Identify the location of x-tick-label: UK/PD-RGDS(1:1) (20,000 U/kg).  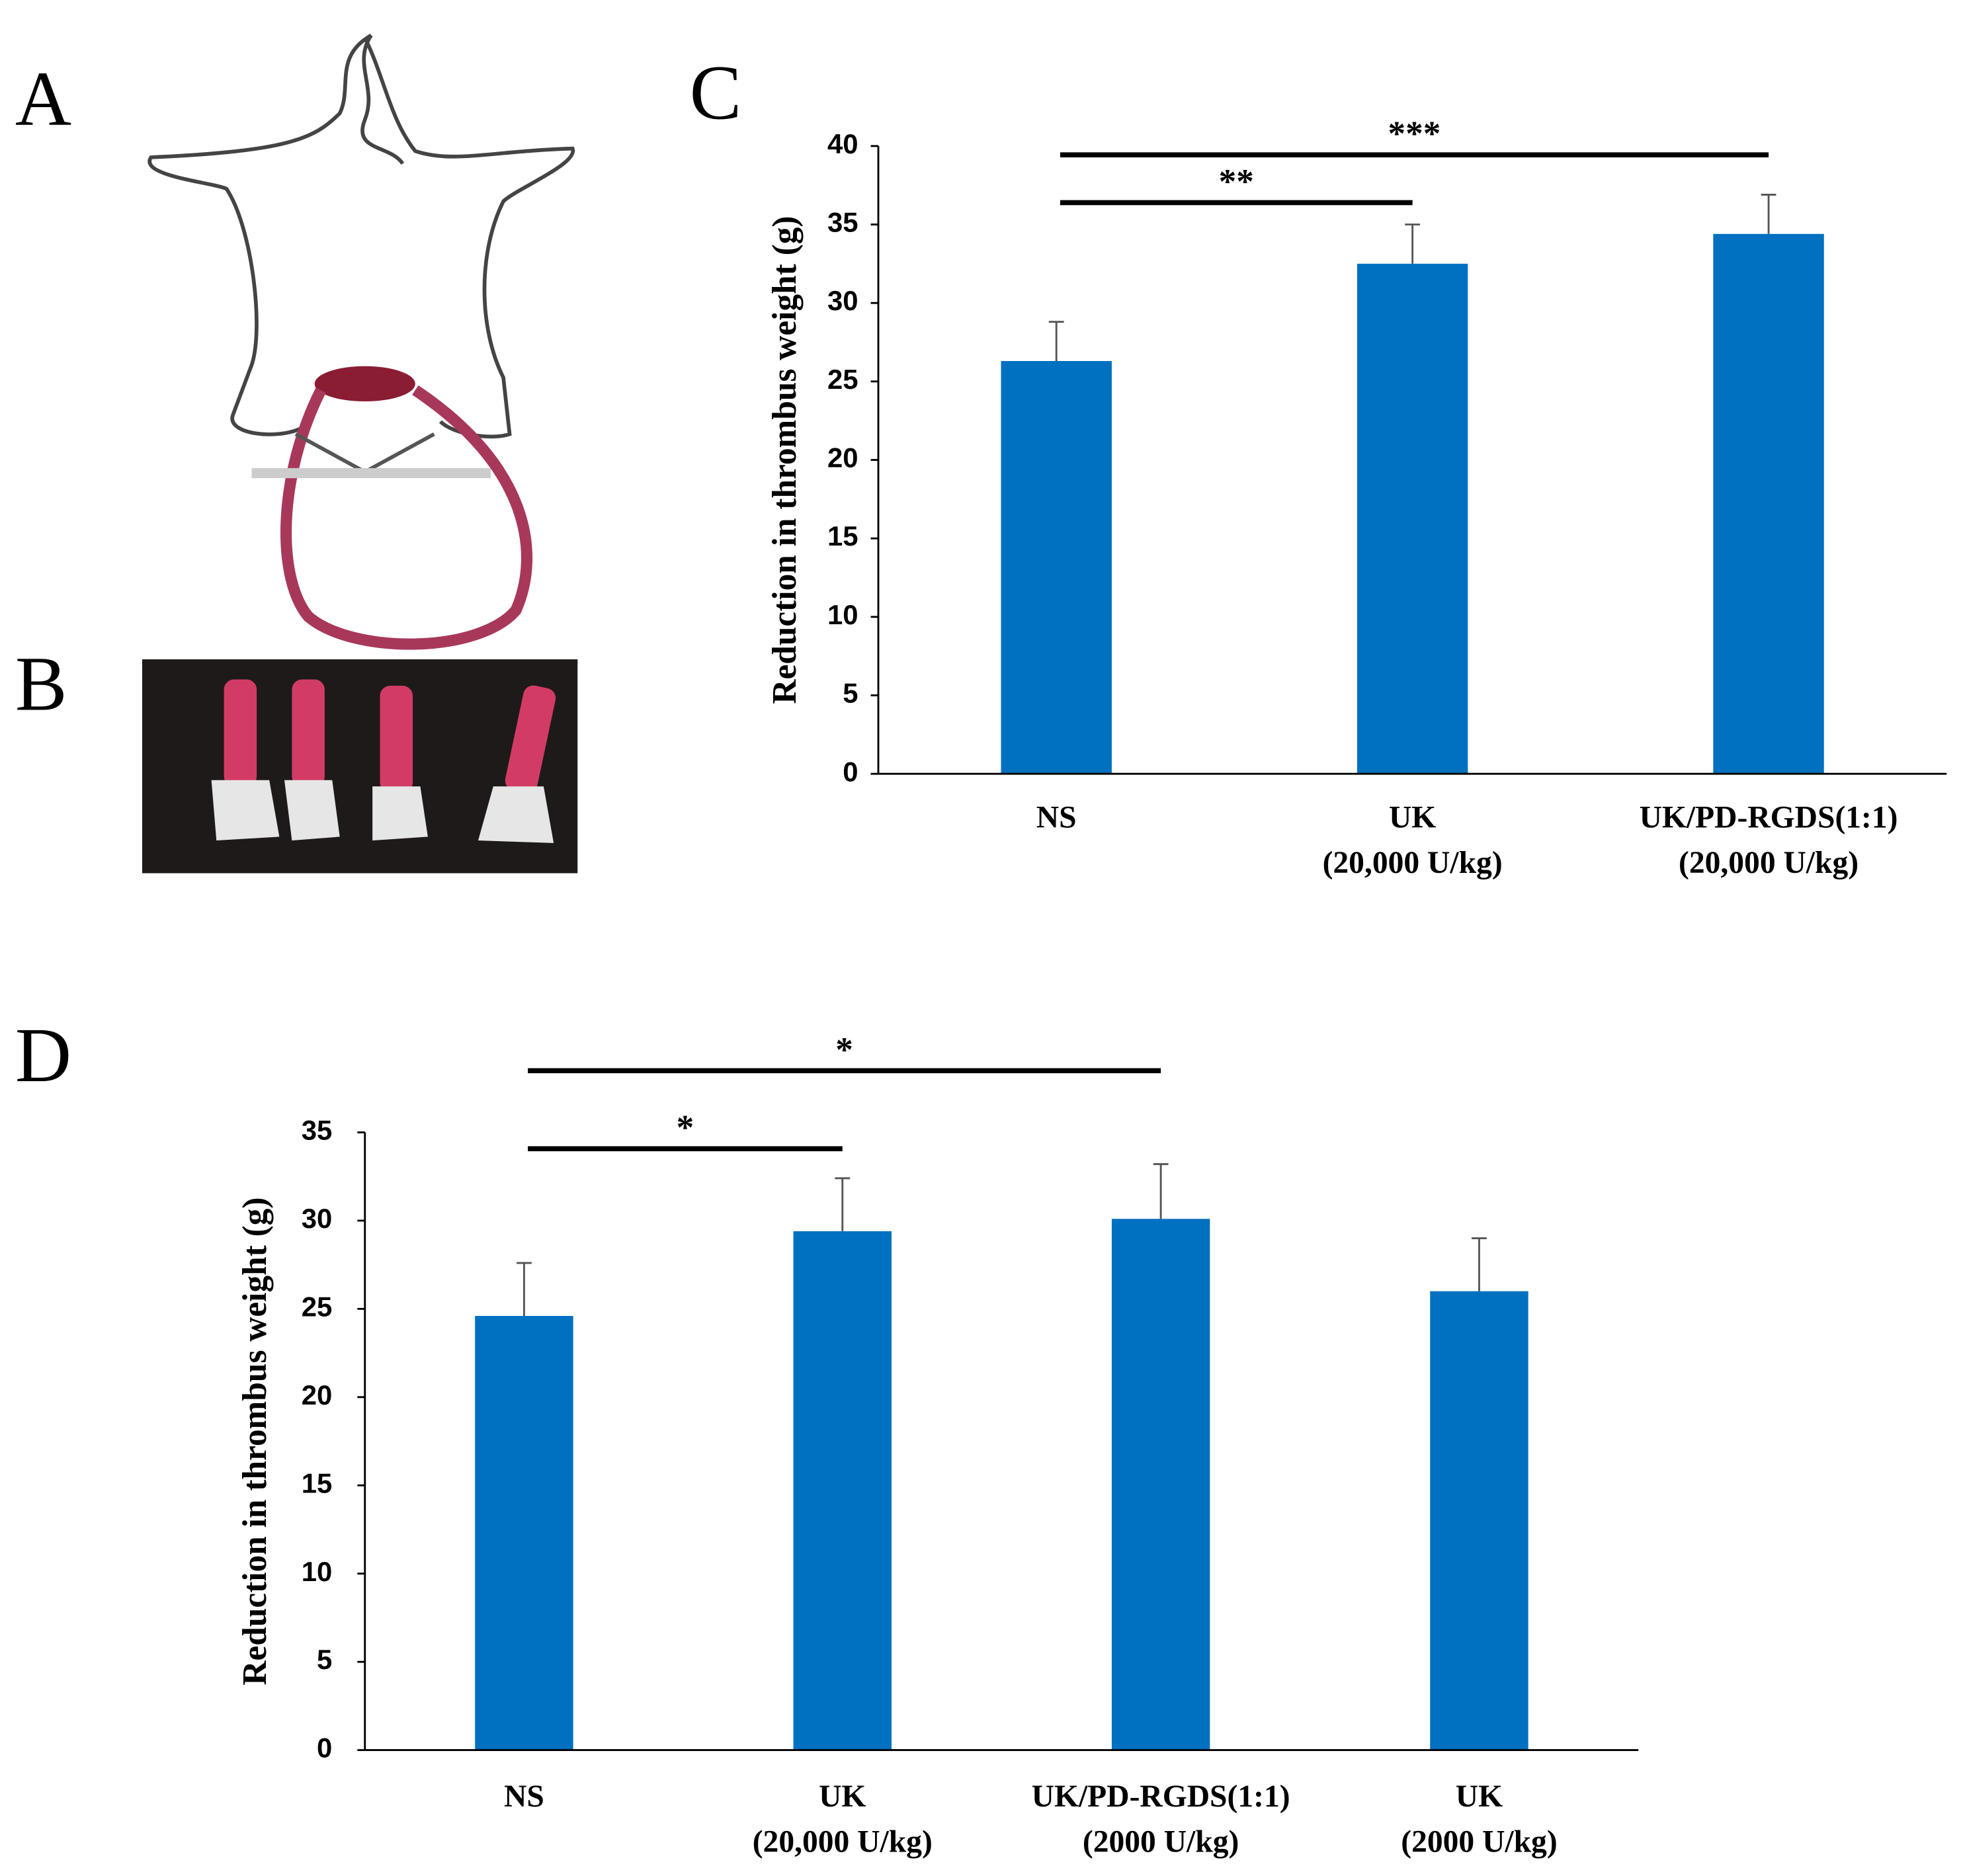
(1769, 840).